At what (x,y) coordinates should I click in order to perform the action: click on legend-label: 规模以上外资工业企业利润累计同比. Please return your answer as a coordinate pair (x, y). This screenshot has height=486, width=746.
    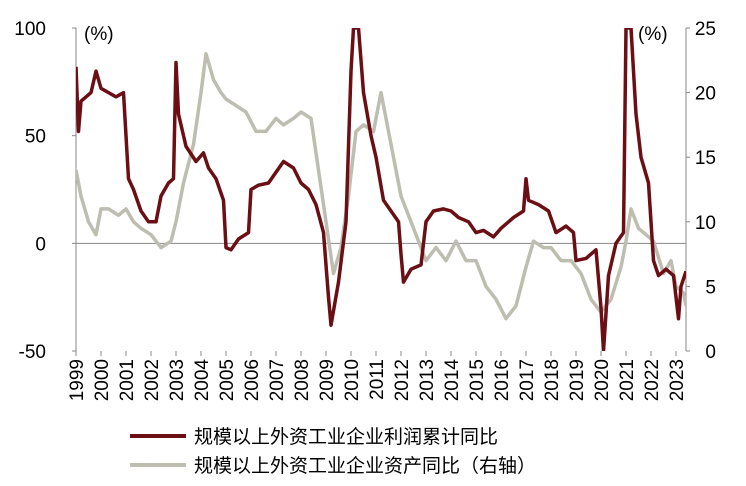
    Looking at the image, I should click on (346, 437).